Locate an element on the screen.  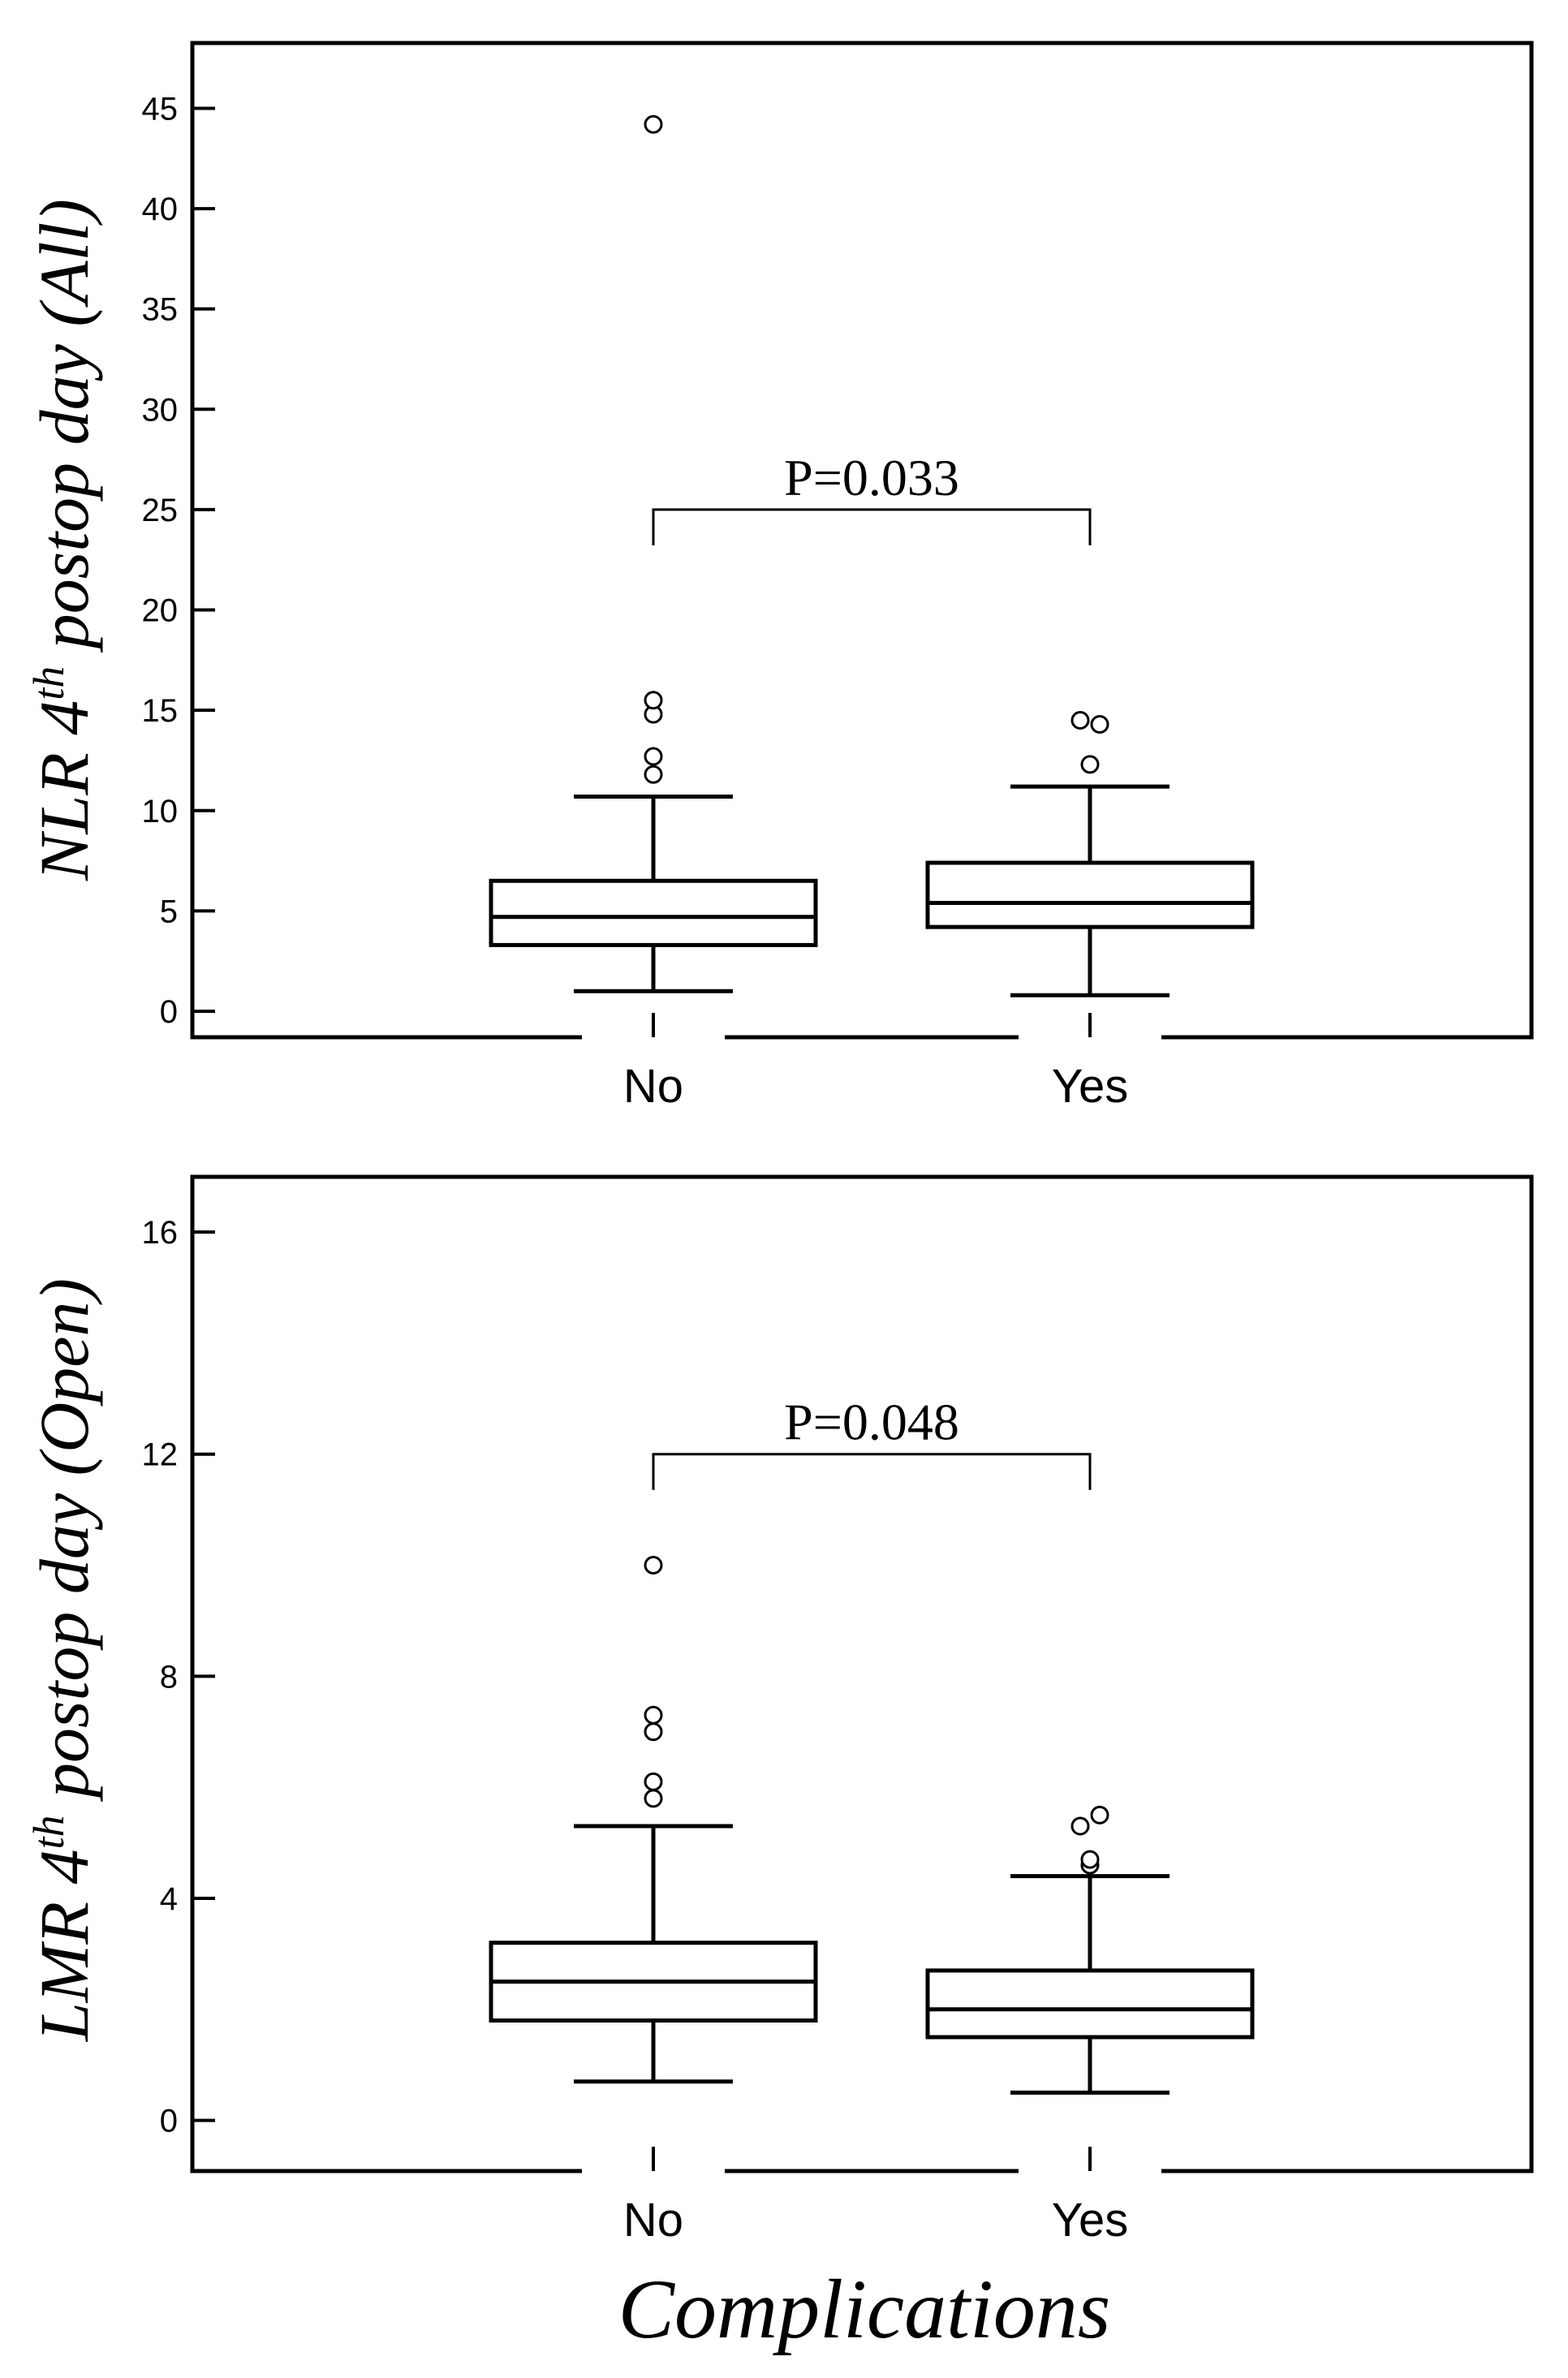
y-axis-title-rest: postop day (Open) is located at coordinates (64, 1547).